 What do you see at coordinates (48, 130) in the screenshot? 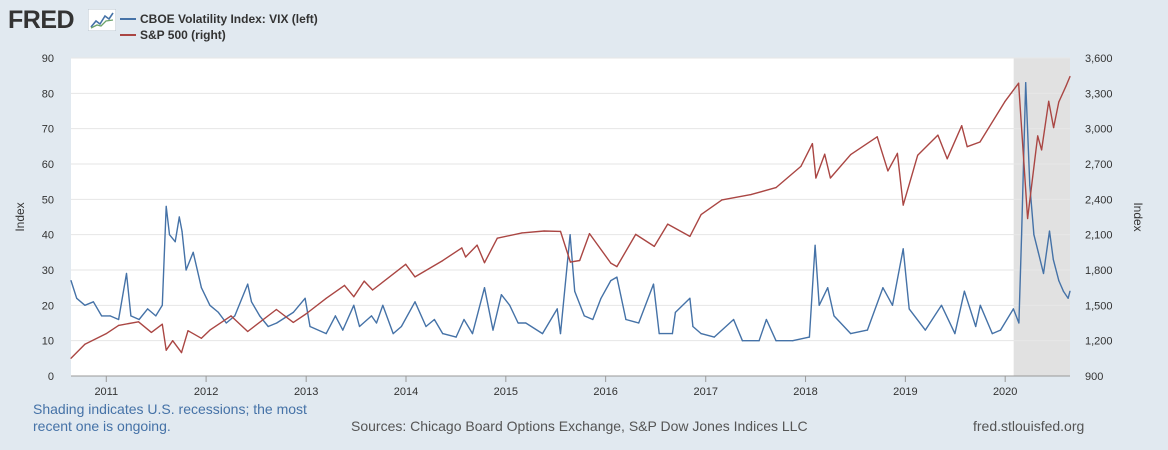
I see `left-tick-label-70: 70` at bounding box center [48, 130].